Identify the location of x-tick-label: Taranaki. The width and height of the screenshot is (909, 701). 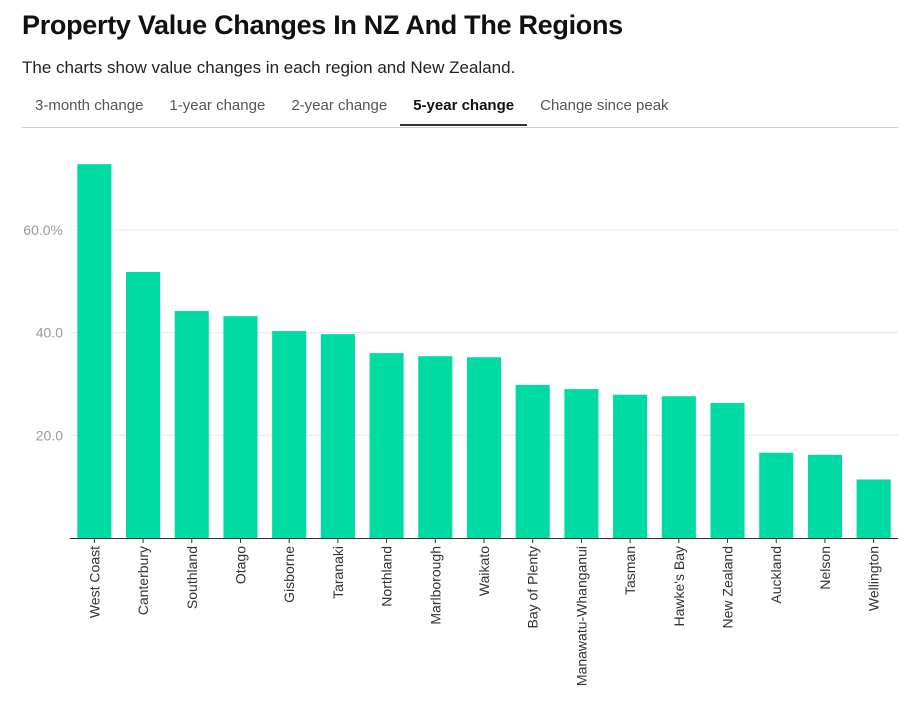
(338, 572).